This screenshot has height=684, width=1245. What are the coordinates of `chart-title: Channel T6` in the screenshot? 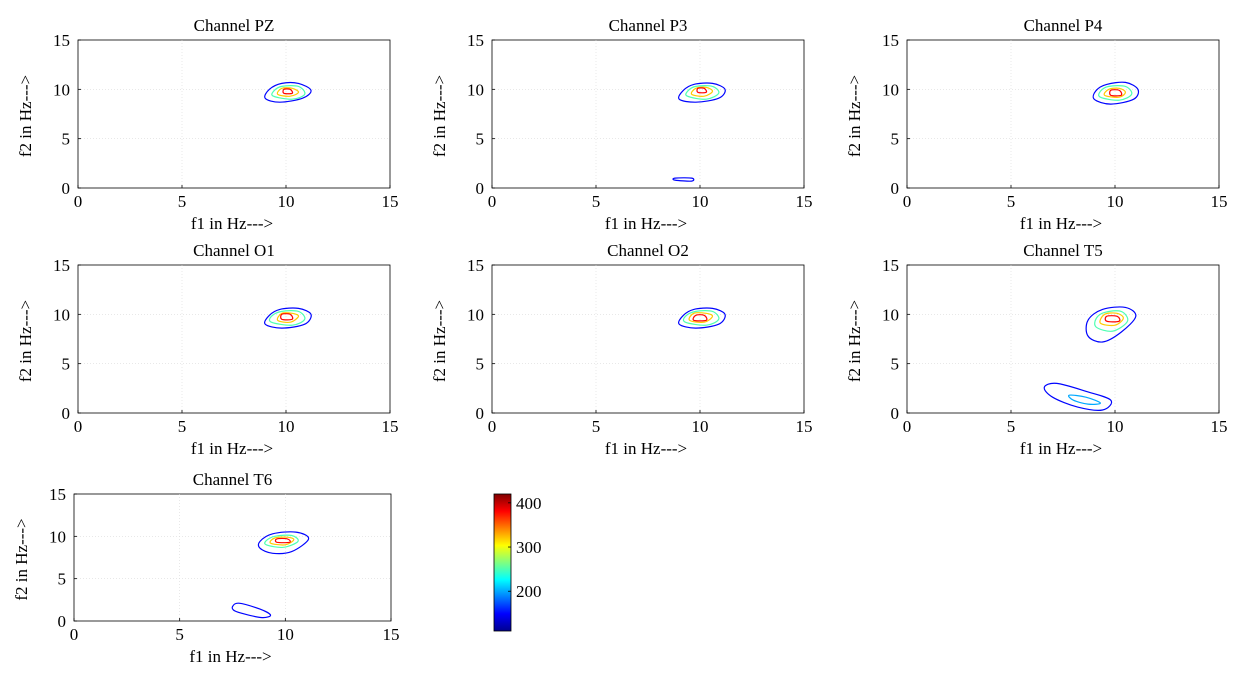 It's located at (232, 479).